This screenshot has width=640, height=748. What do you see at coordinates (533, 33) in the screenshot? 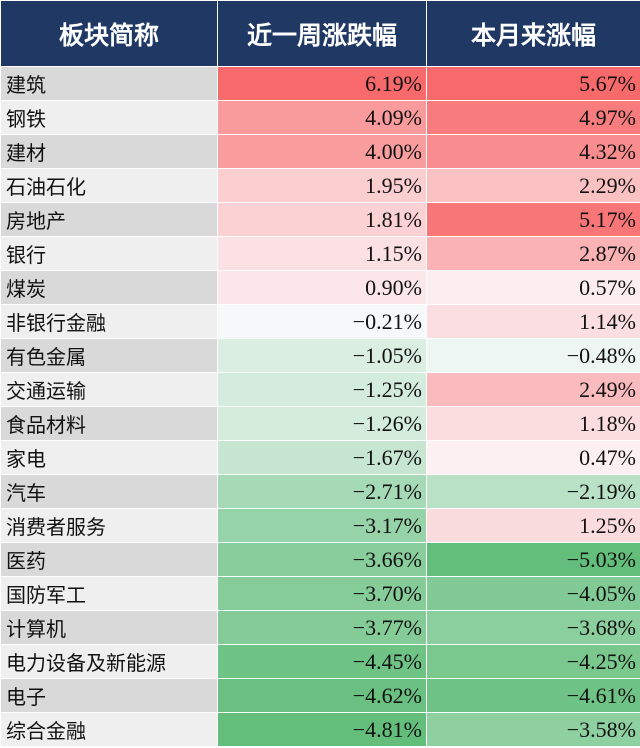
I see `header-month-change: 本月来涨幅` at bounding box center [533, 33].